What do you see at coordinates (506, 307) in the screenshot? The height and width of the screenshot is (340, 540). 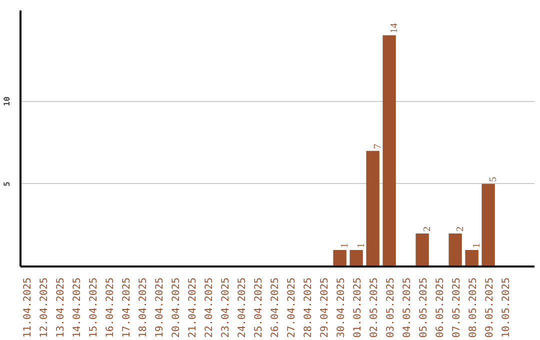 I see `x-tick-label: 10.05.2025` at bounding box center [506, 307].